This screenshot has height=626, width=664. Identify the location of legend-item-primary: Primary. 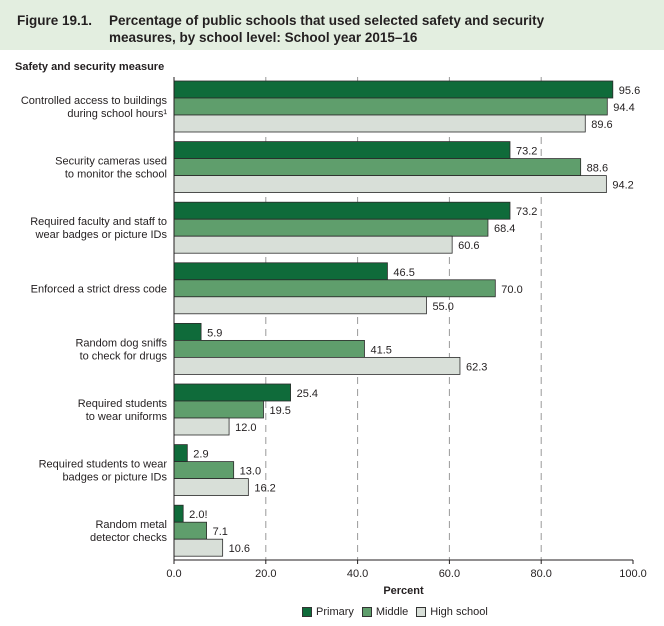
(328, 612).